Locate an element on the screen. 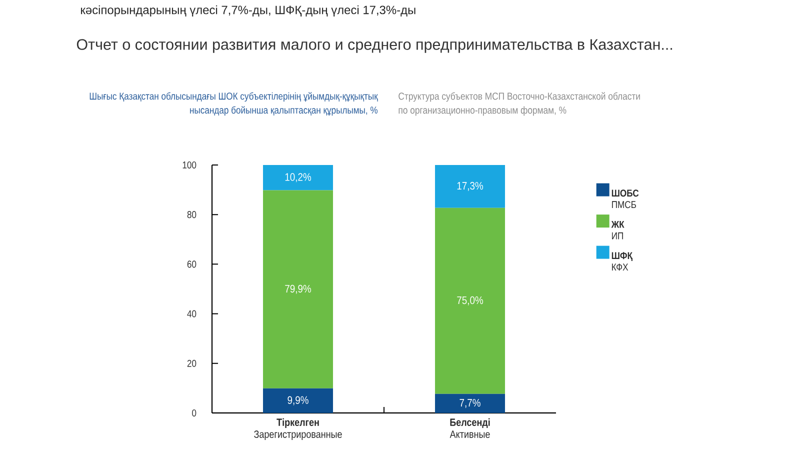  chart-title: Шығыс Қазақстан облысындағы ШОК субъектілерінің ұйымдық-құқықтық нысандар бойынша қалыптасқан құрылымы, % is located at coordinates (234, 104).